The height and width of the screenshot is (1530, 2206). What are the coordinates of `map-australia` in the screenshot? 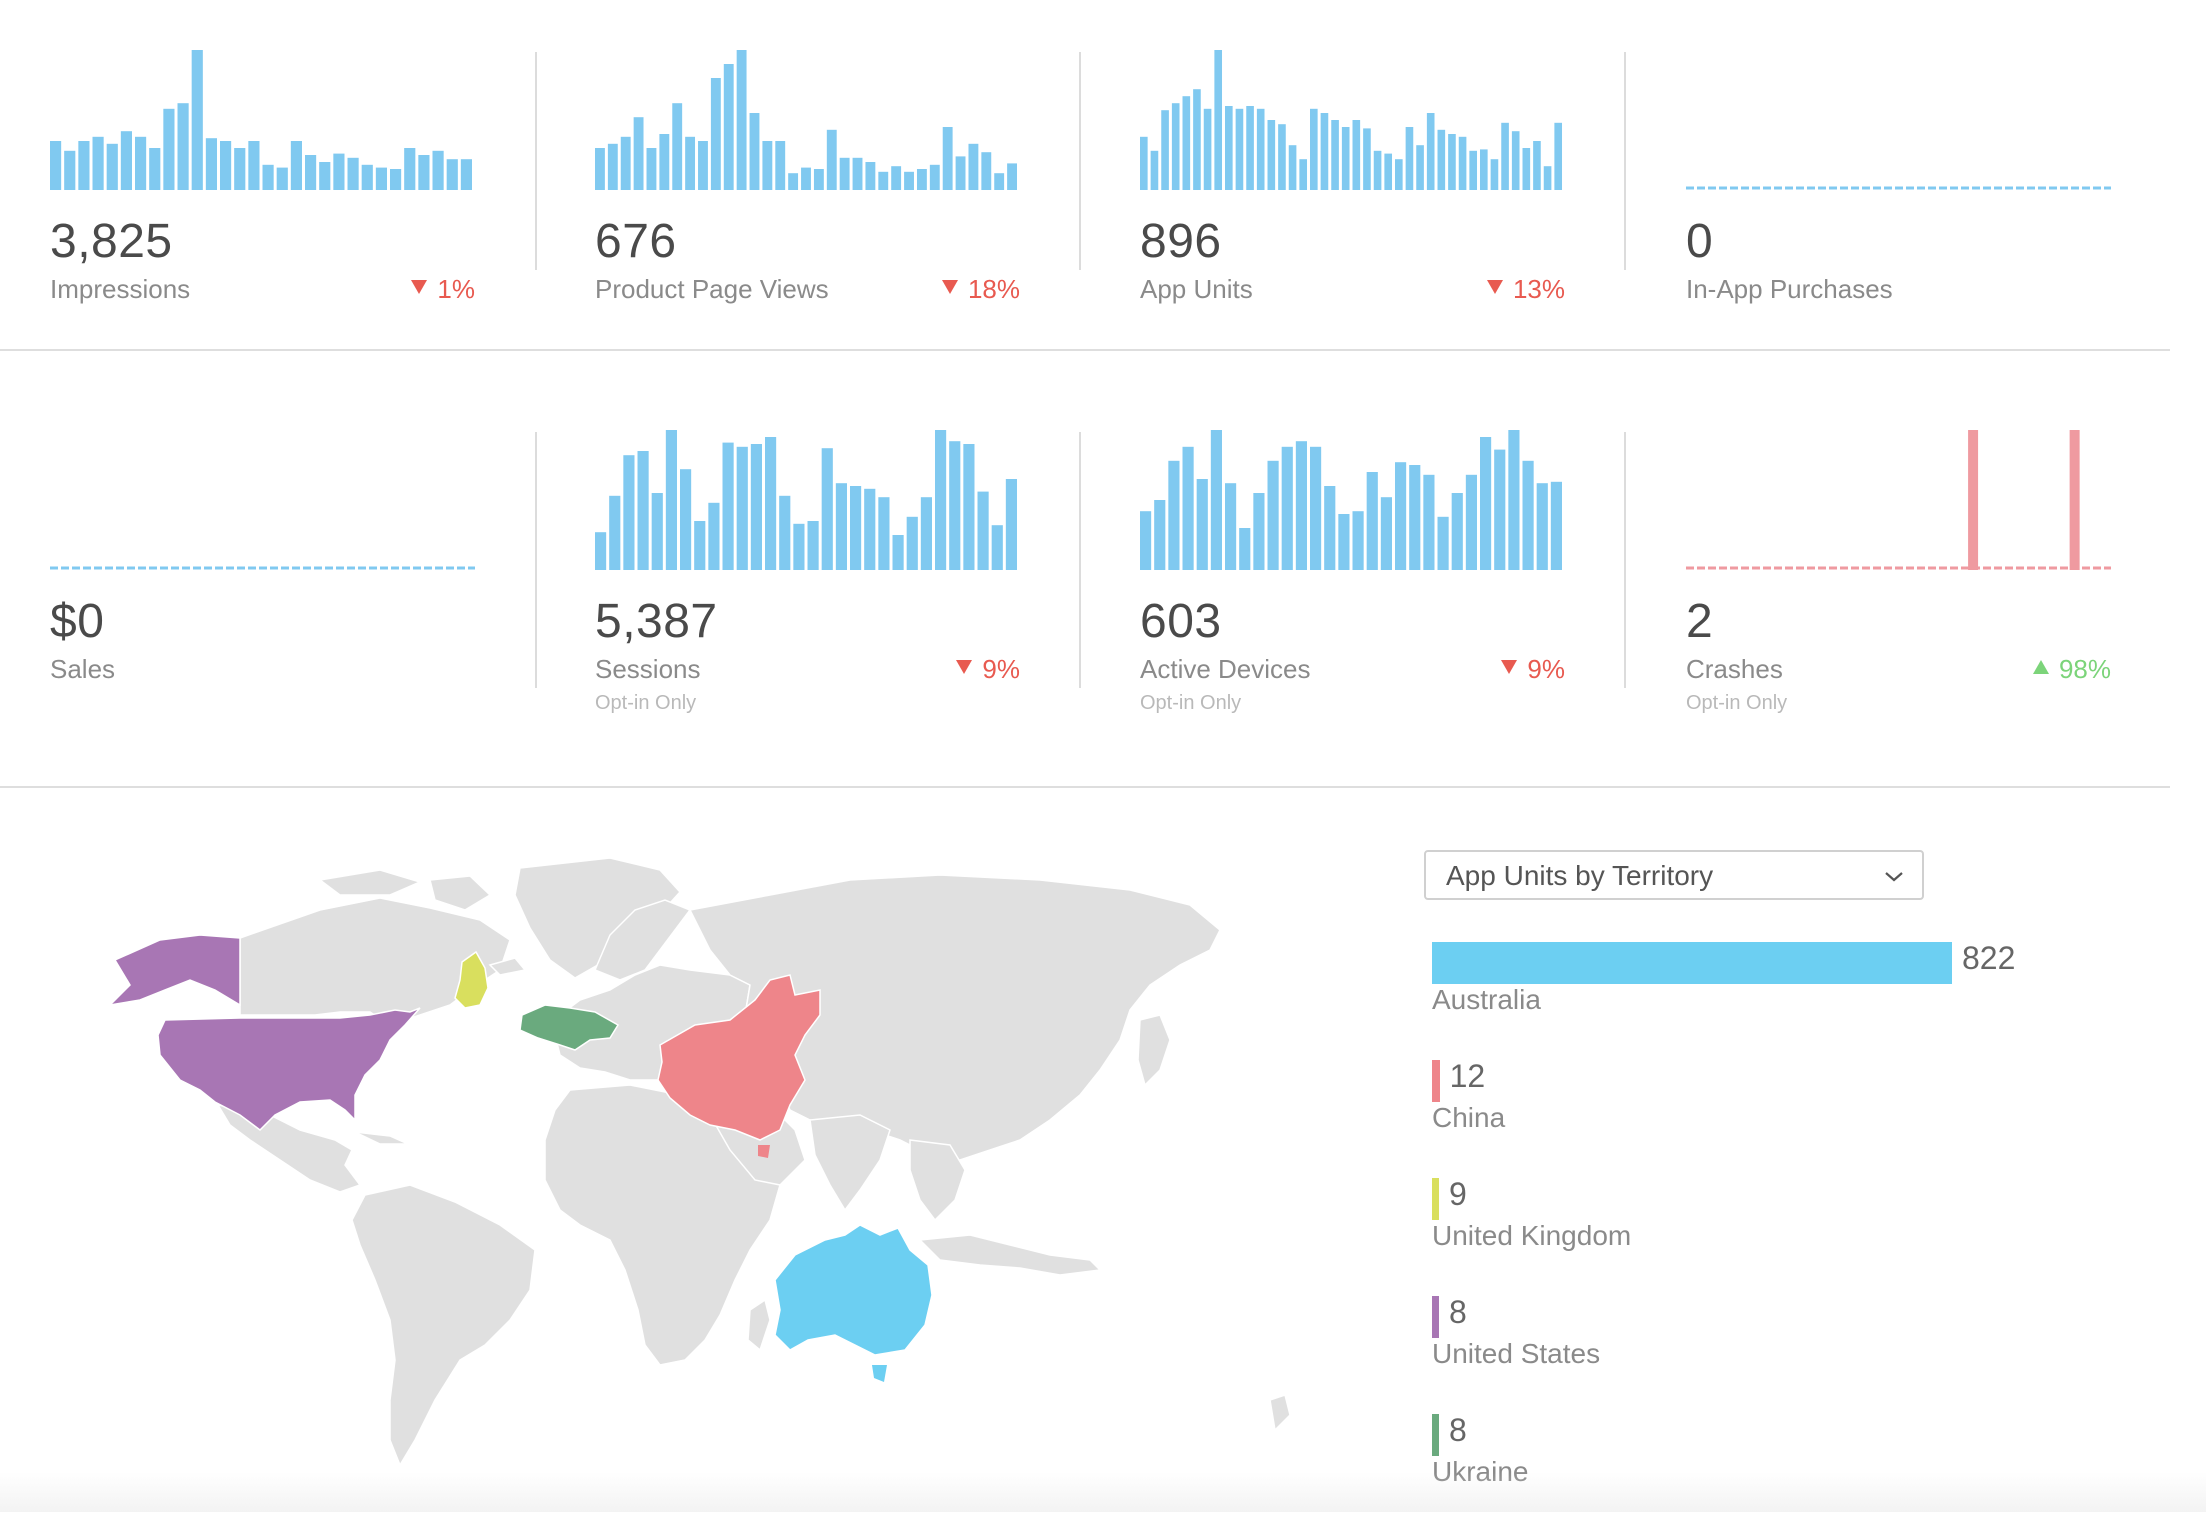 It's located at (853, 1290).